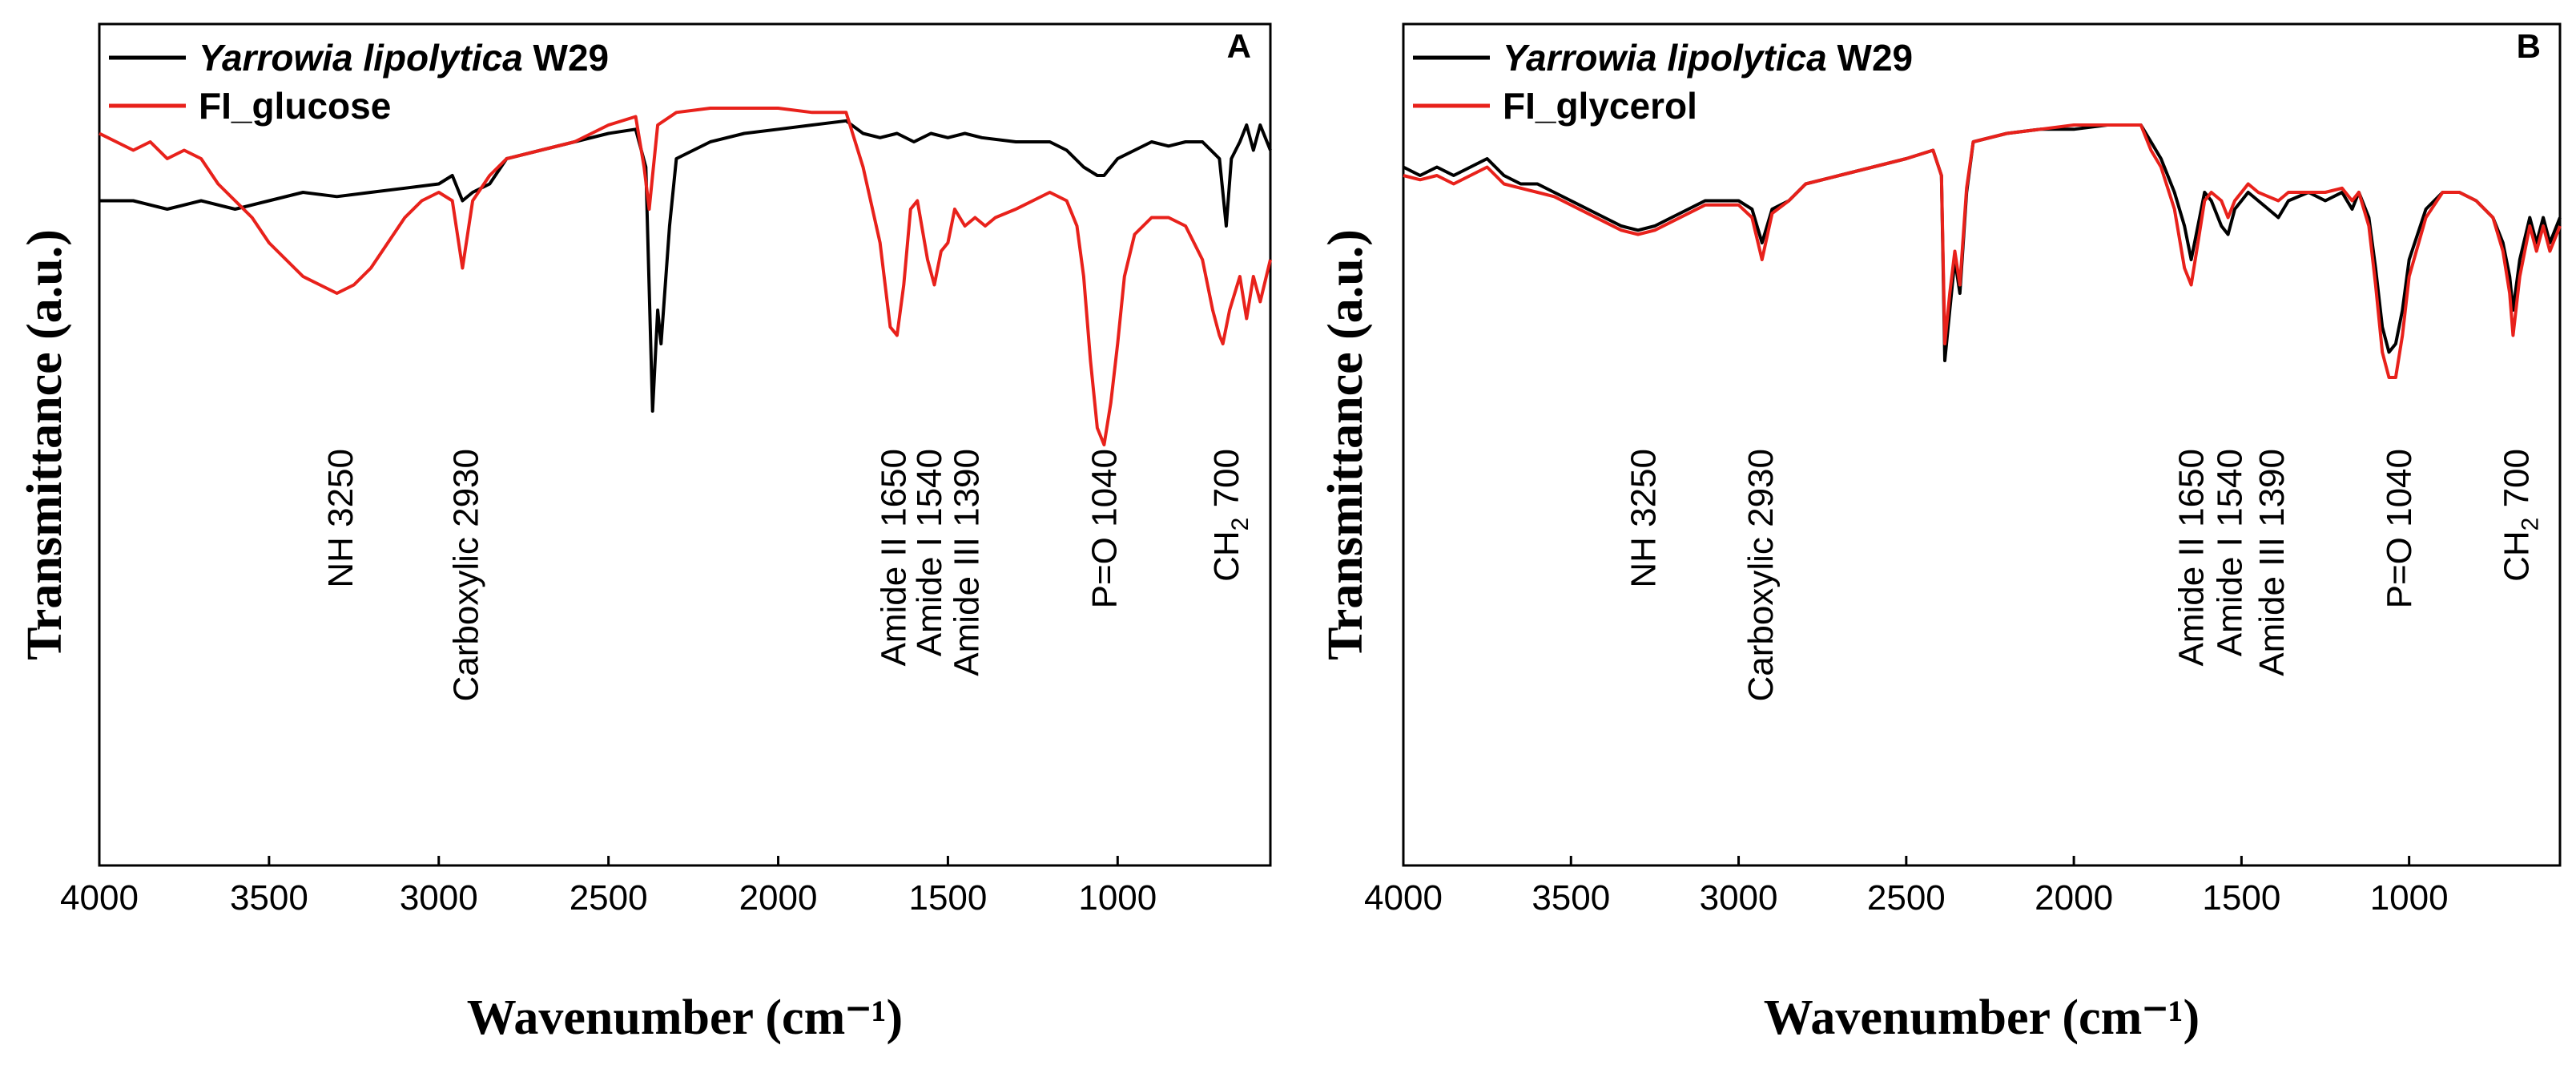 The width and height of the screenshot is (2576, 1065). I want to click on panel-a-x-ticks: 4000 3500 3000 2500 2000 1500 1000, so click(609, 887).